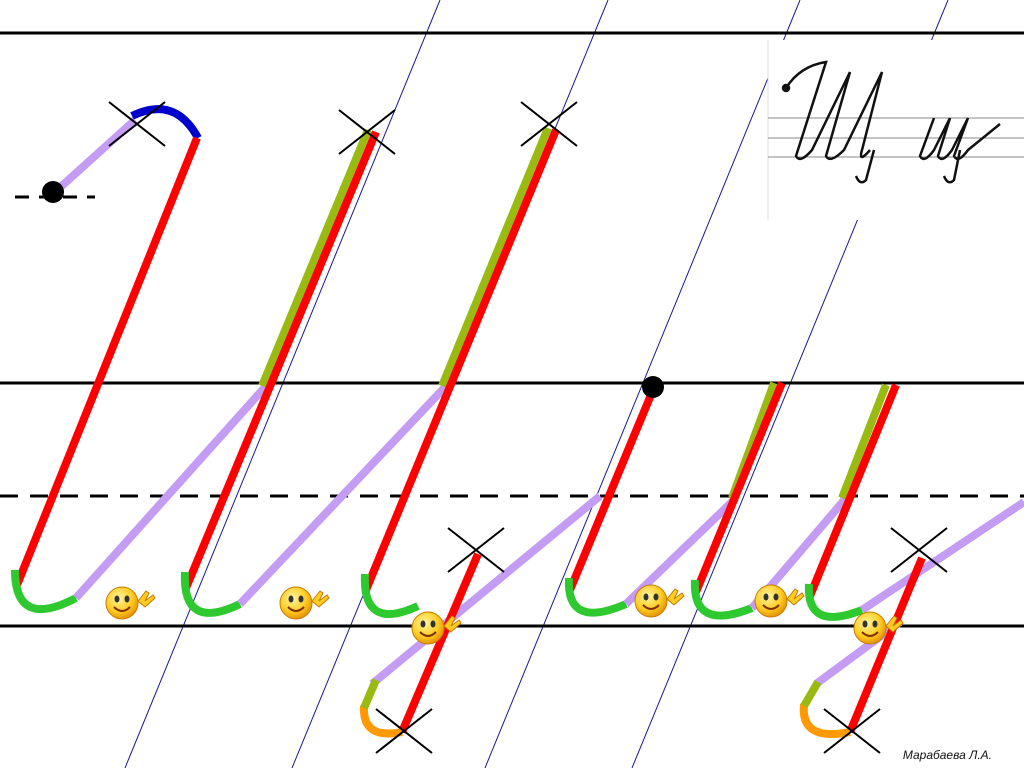 Image resolution: width=1024 pixels, height=768 pixels. I want to click on author-credit: Марабаева Л.А., so click(947, 755).